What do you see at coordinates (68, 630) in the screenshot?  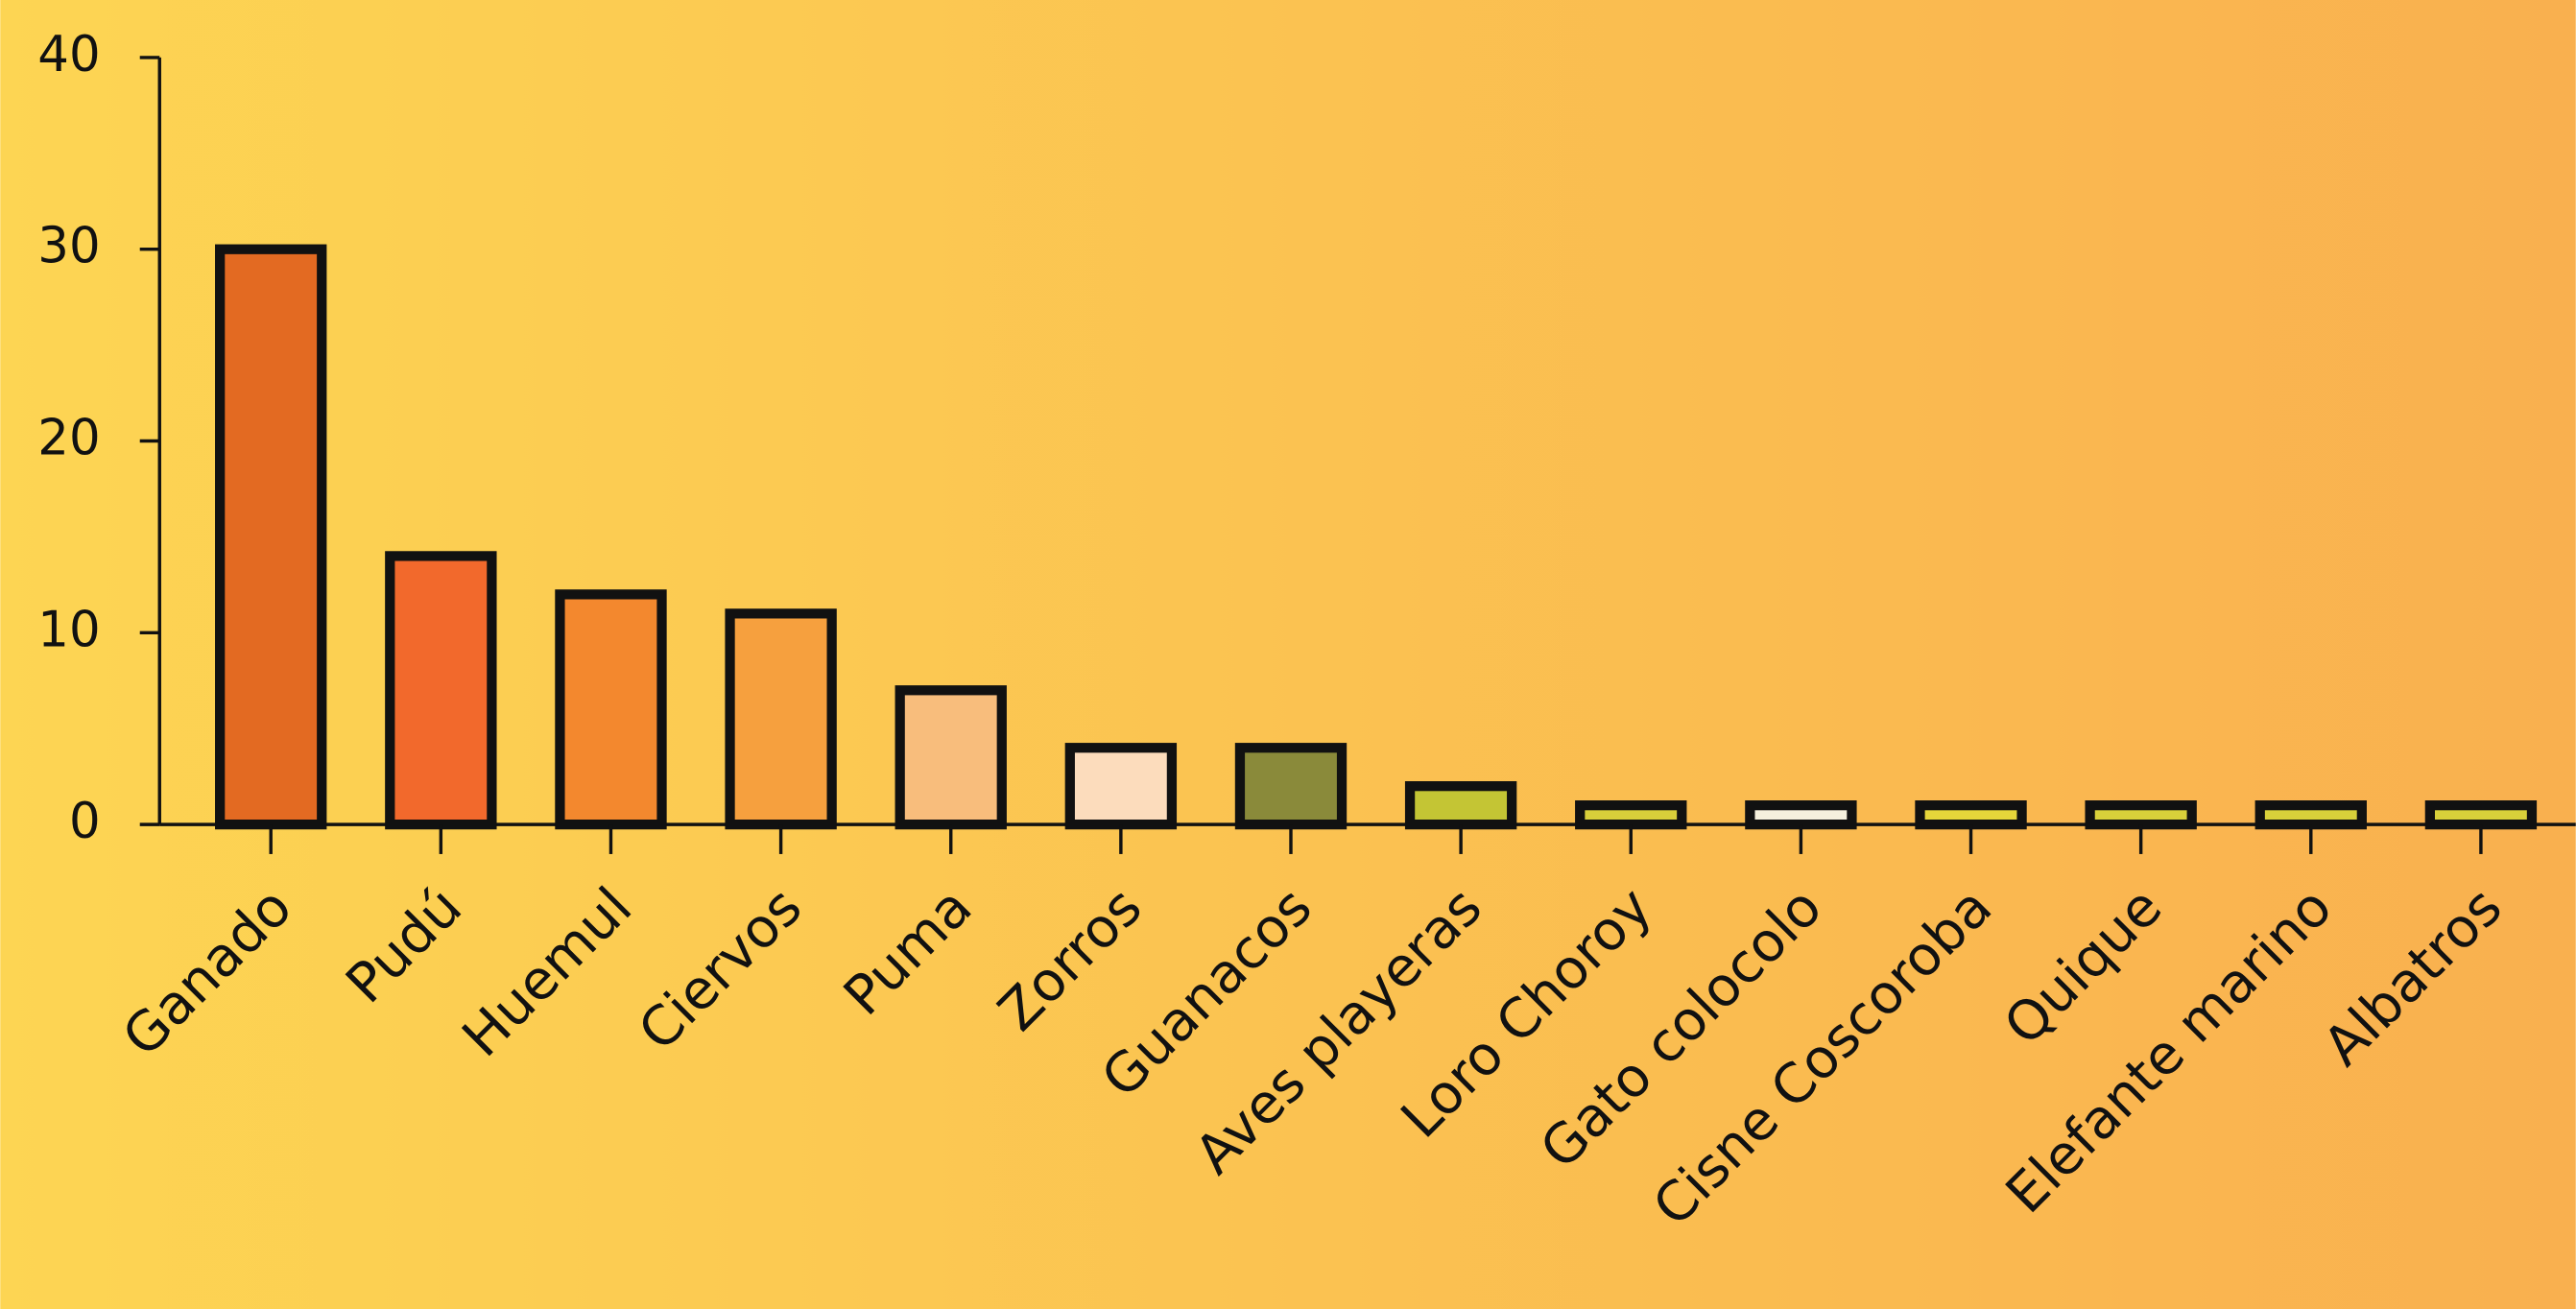 I see `y-tick-label: 10` at bounding box center [68, 630].